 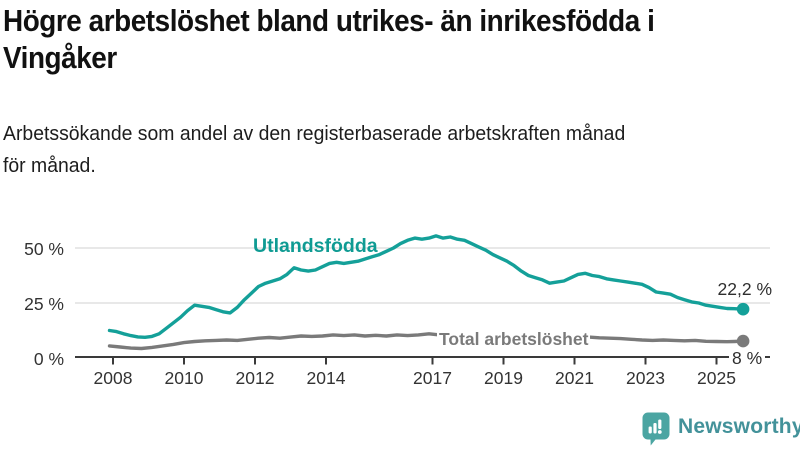 I want to click on total-arbetsloshet-end-value: 8 %, so click(x=747, y=358).